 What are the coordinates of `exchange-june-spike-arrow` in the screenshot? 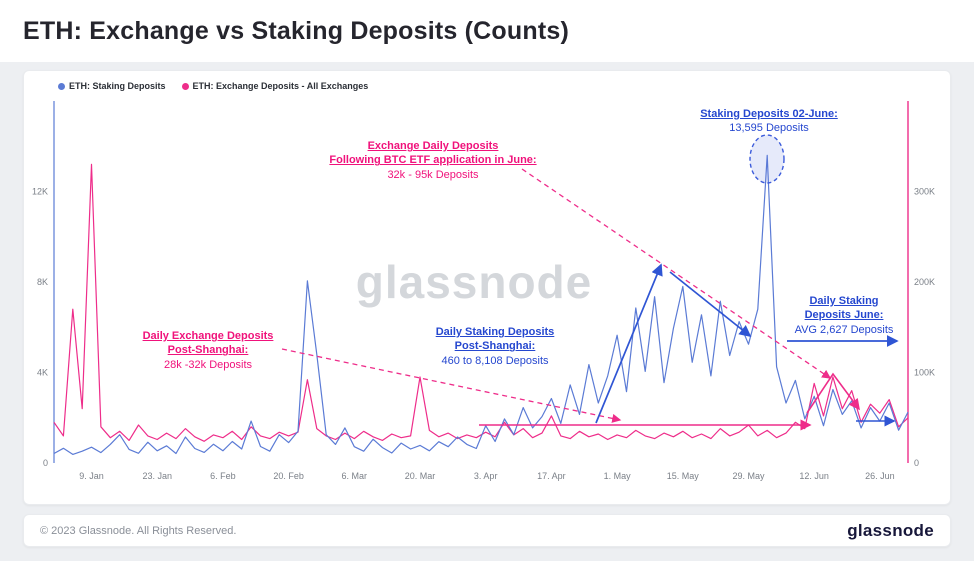 It's located at (833, 393).